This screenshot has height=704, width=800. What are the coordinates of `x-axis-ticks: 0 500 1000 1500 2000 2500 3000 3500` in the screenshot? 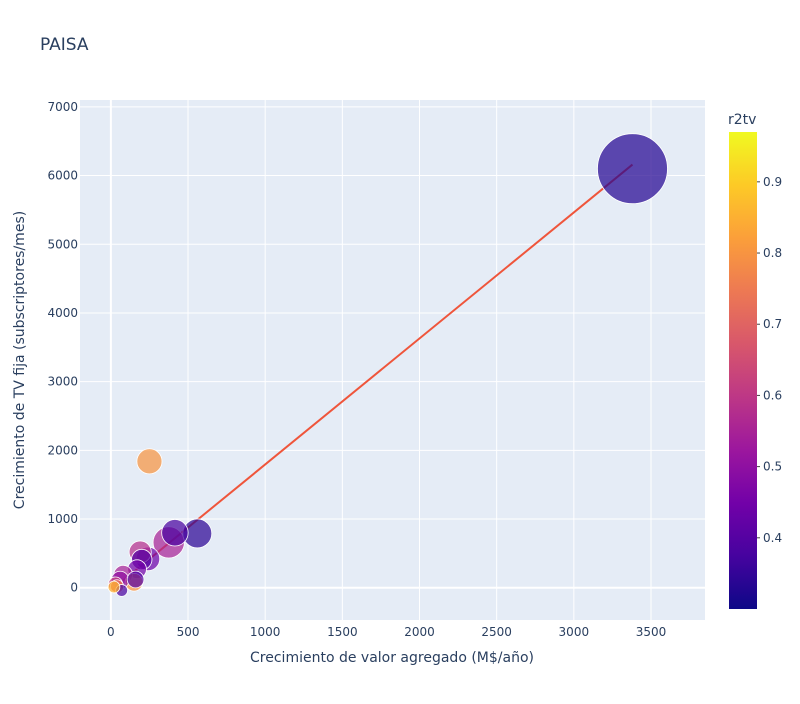 It's located at (386, 632).